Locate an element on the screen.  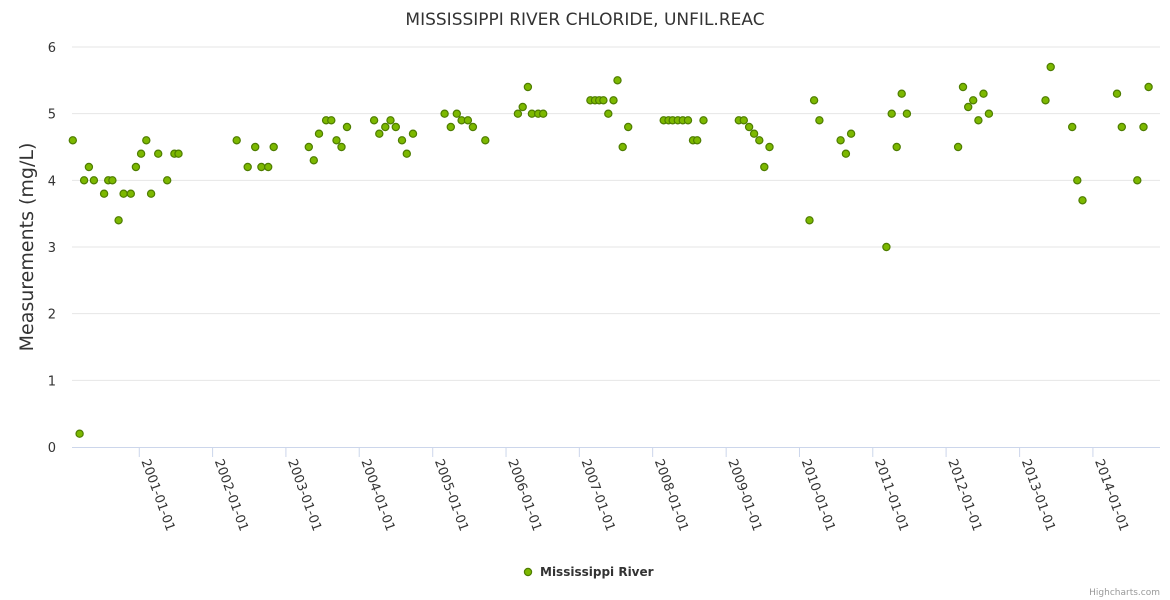
legend: Mississippi River is located at coordinates (588, 572).